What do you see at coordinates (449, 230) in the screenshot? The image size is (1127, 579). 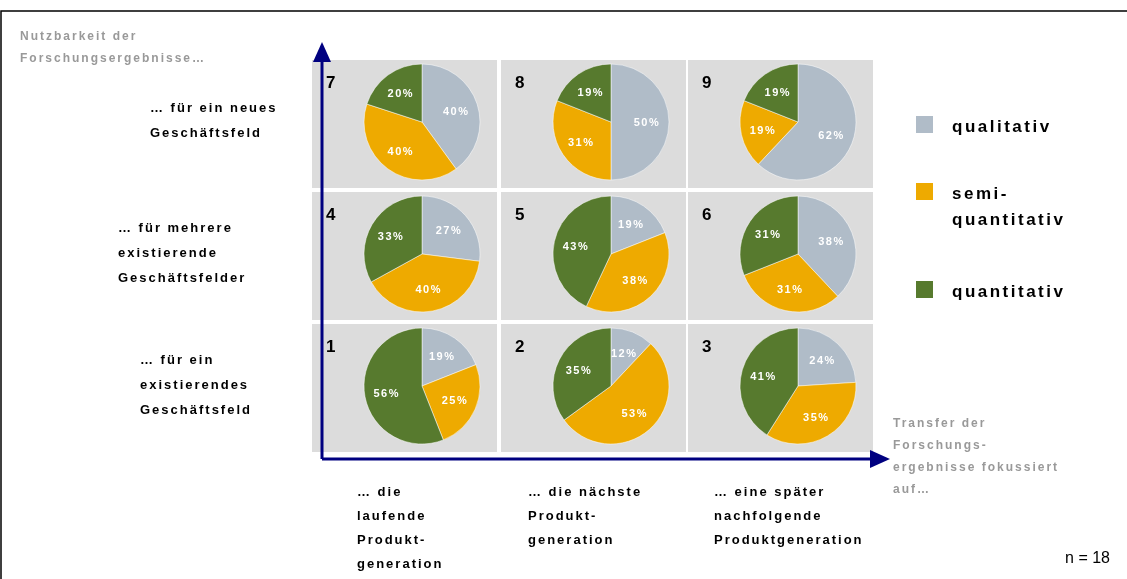 I see `data-label: 27%` at bounding box center [449, 230].